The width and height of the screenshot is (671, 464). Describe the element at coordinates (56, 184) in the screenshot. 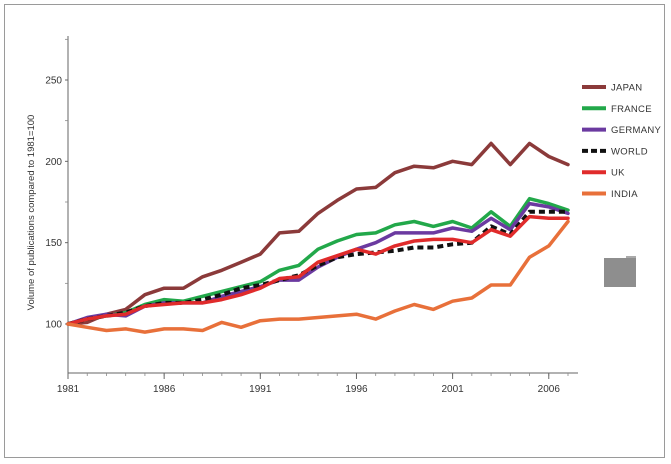

I see `y-axis-ticks: 100 150 200 250` at that location.